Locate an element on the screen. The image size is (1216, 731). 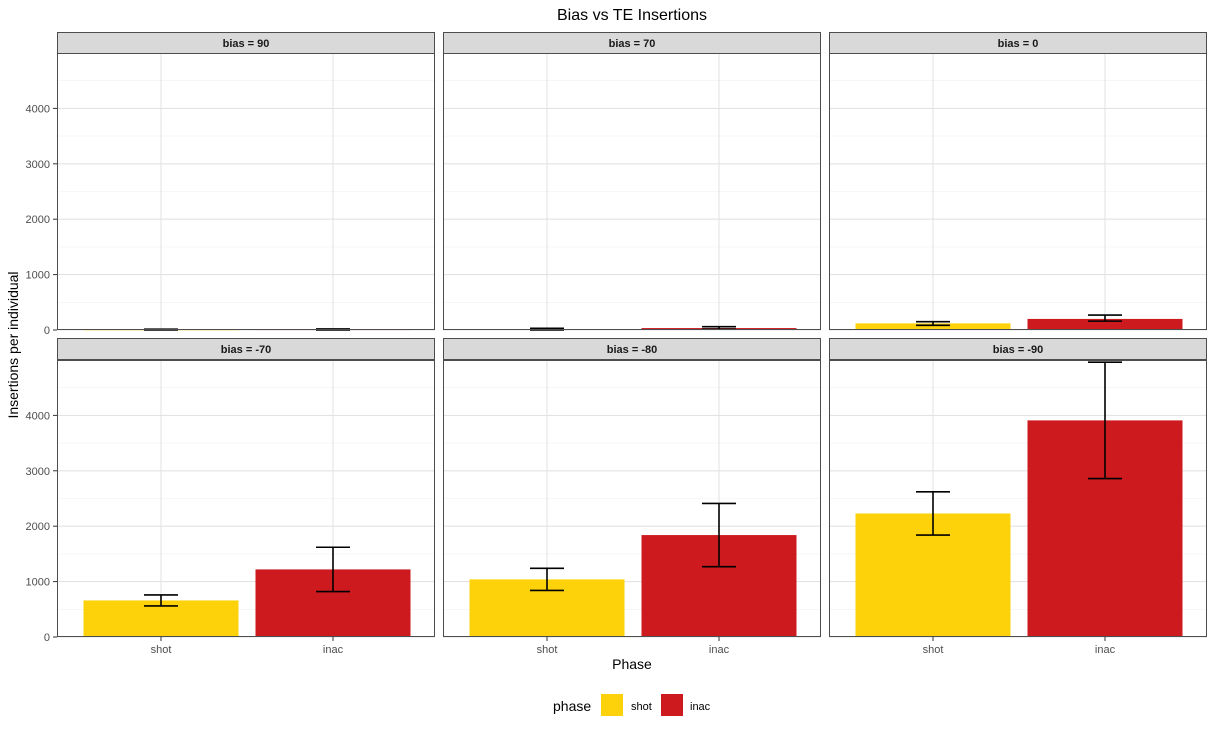
strip-label: bias = 70 is located at coordinates (632, 44).